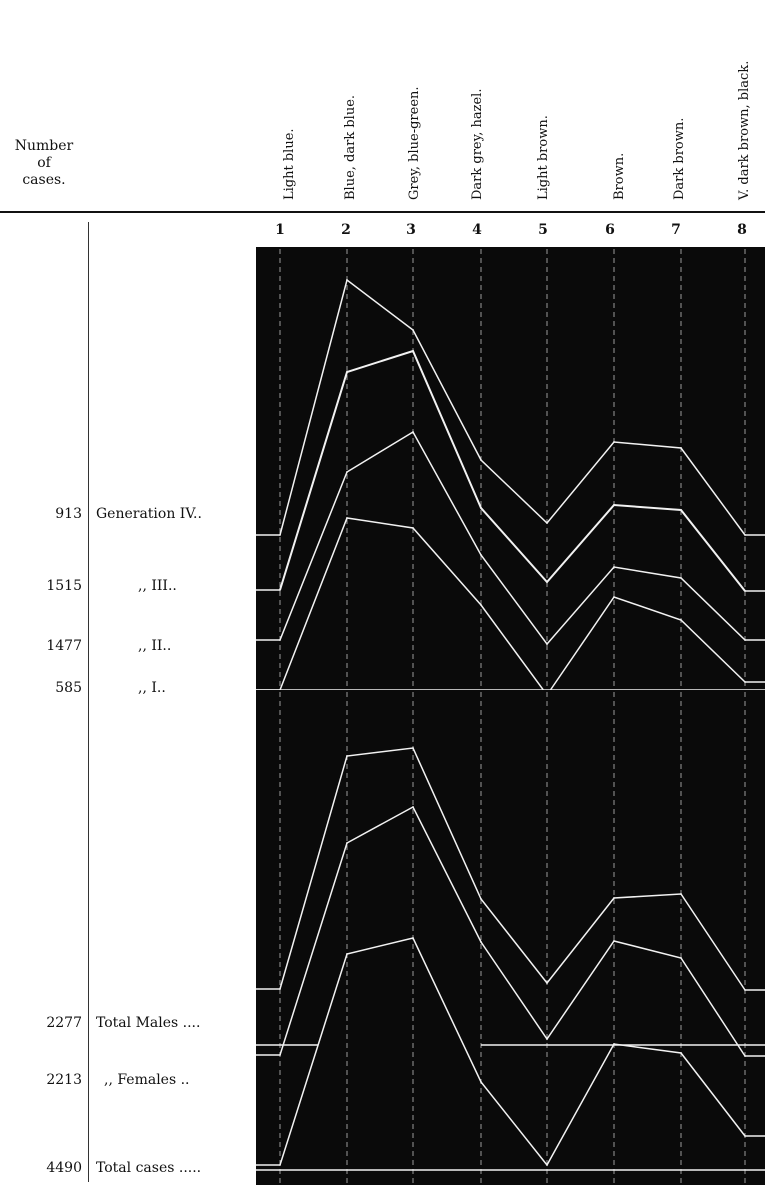 This screenshot has height=1193, width=765. Describe the element at coordinates (44, 146) in the screenshot. I see `number-of-cases-line-1: Number` at that location.